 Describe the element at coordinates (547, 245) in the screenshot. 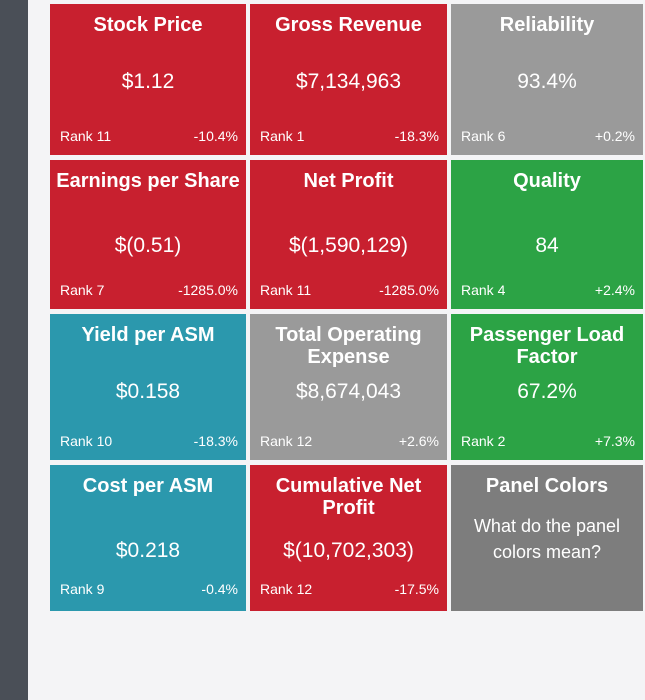

I see `tile-value: 84` at that location.